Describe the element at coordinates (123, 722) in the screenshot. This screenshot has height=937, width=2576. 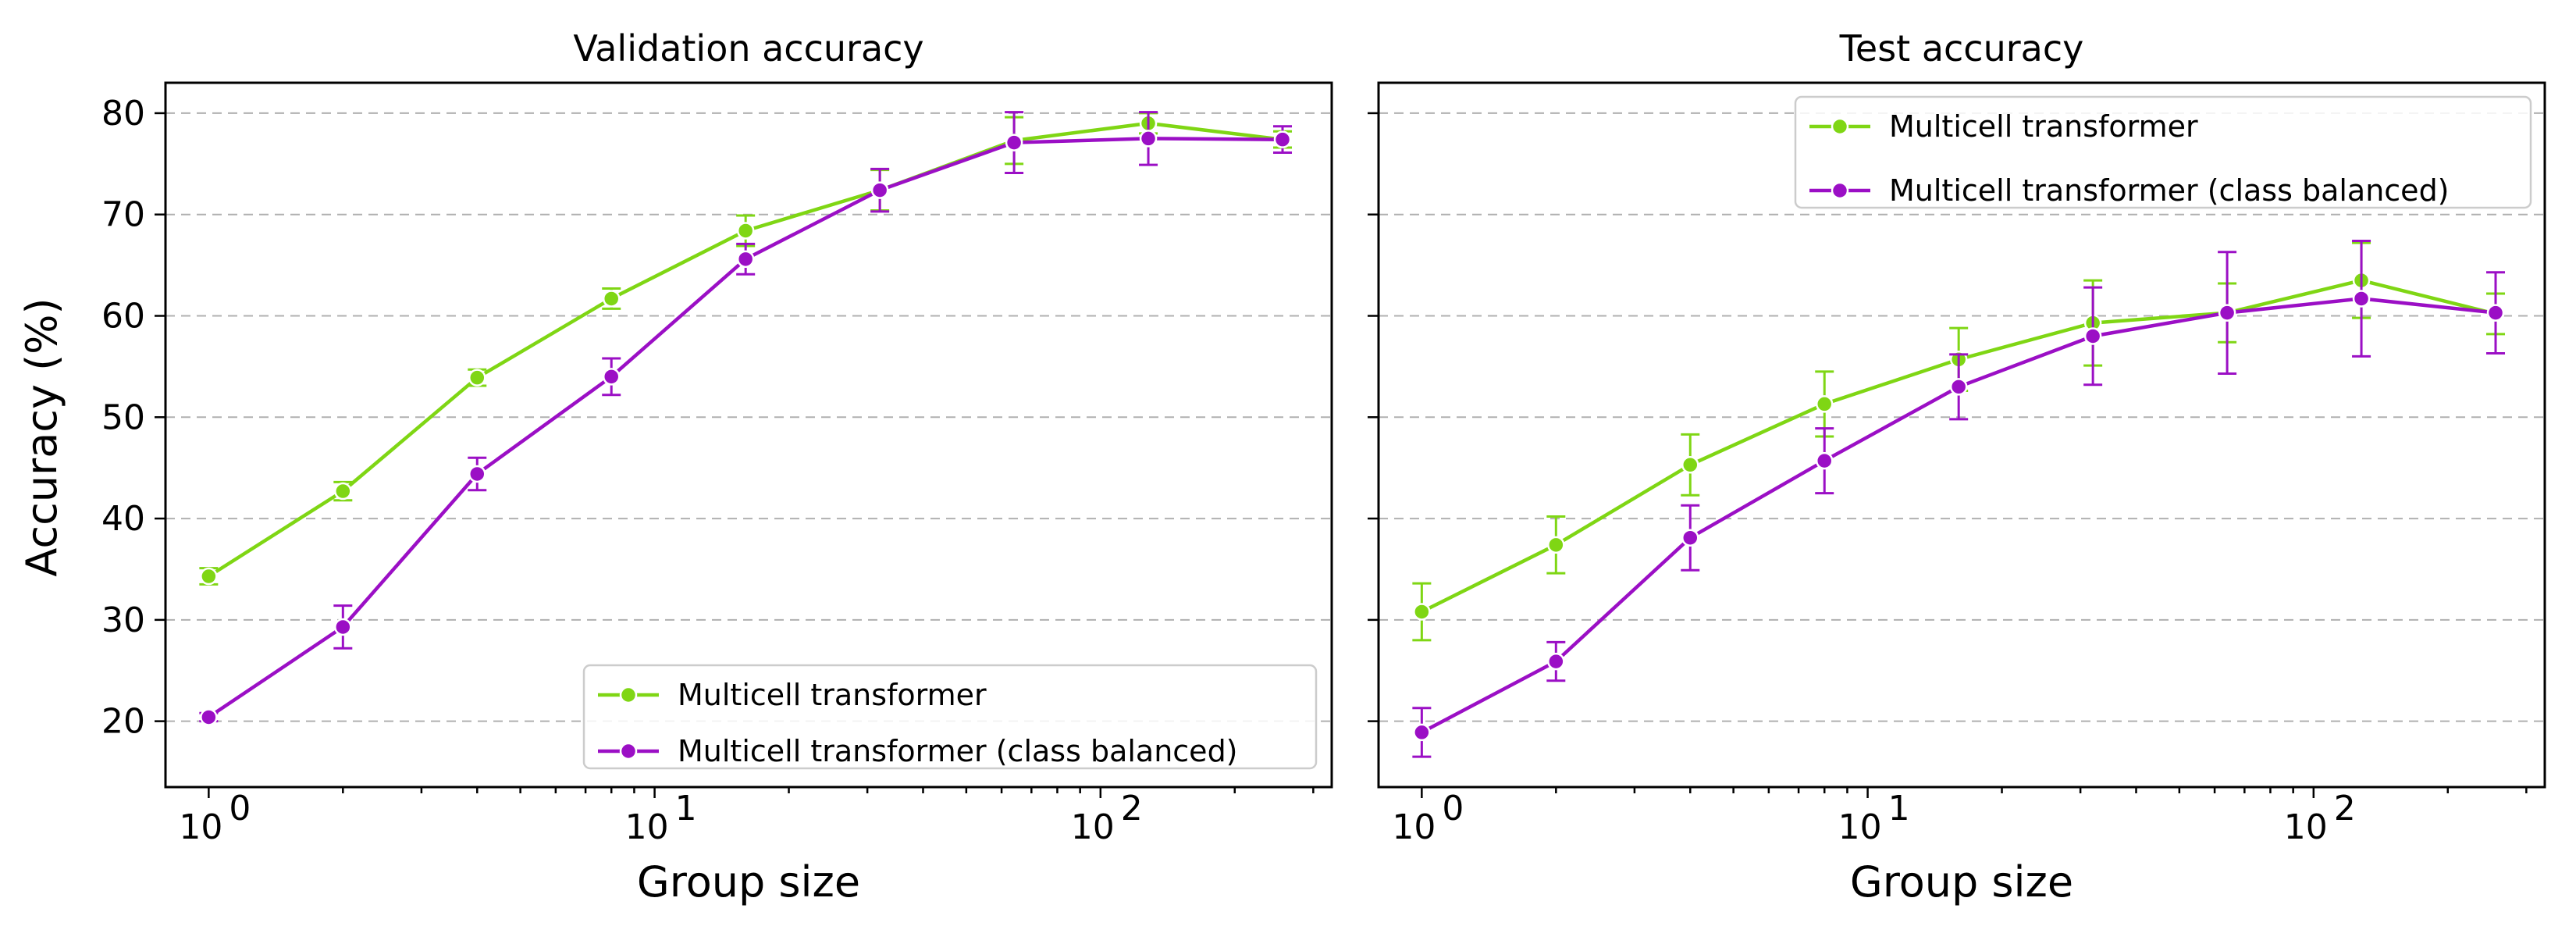
I see `y-tick-label: 20` at that location.